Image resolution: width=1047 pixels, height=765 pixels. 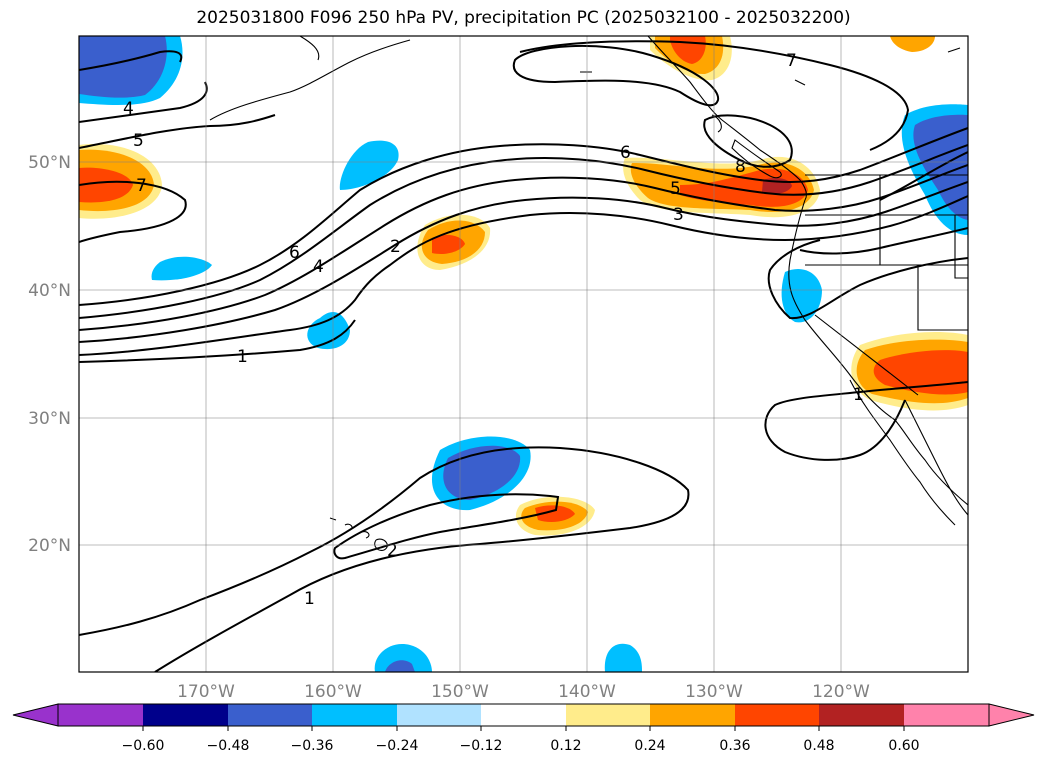 What do you see at coordinates (1011, 715) in the screenshot?
I see `colorbar-extend-high` at bounding box center [1011, 715].